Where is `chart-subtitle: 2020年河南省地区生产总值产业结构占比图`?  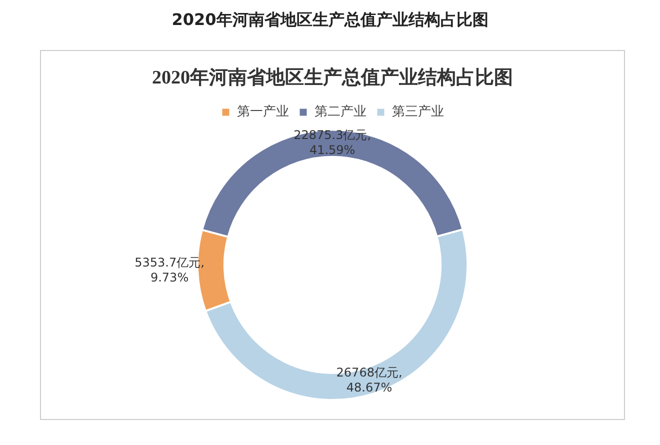 chart-subtitle: 2020年河南省地区生产总值产业结构占比图 is located at coordinates (332, 77).